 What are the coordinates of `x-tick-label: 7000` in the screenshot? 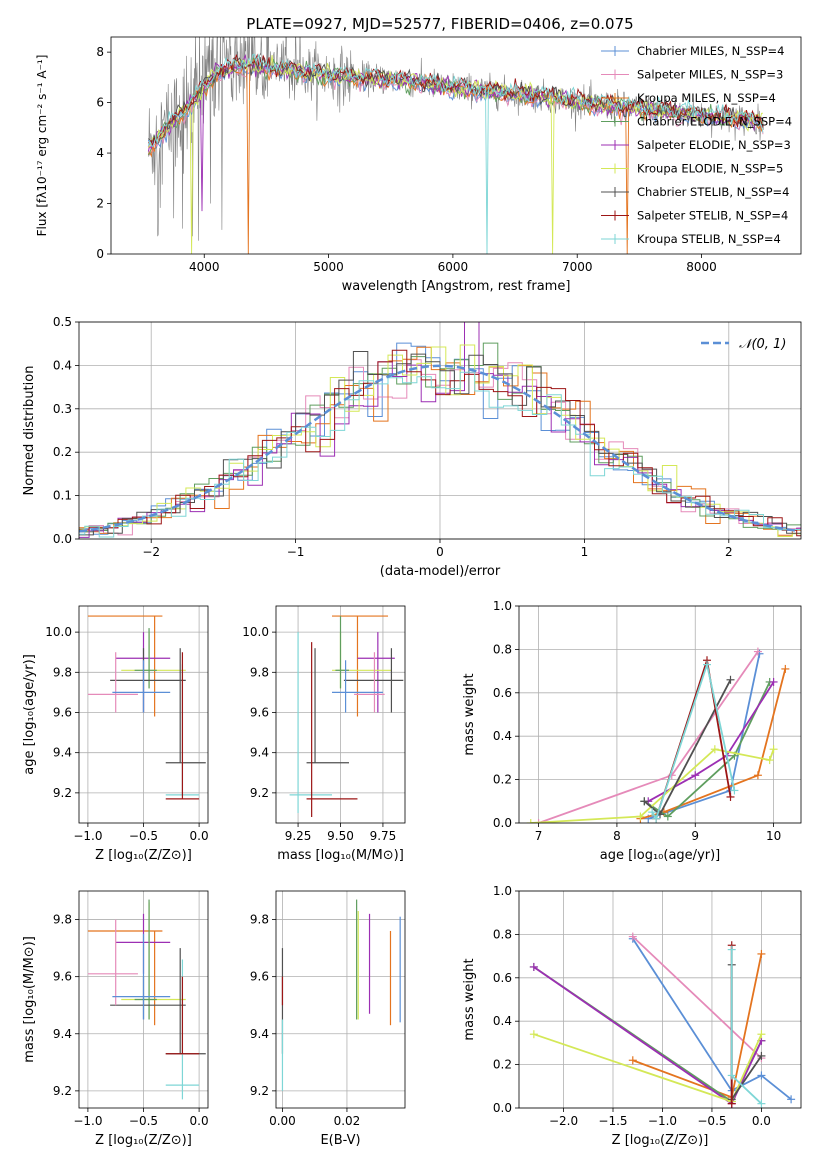 It's located at (577, 267).